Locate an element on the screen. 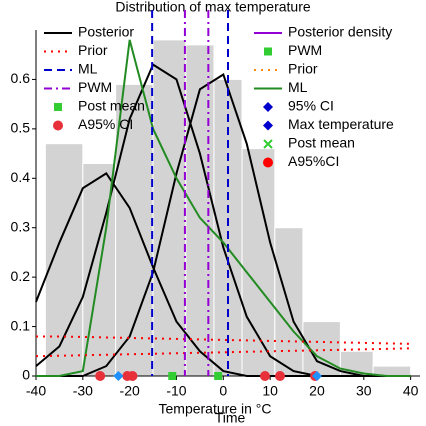  y-tick-label: 0.5 is located at coordinates (21, 128).